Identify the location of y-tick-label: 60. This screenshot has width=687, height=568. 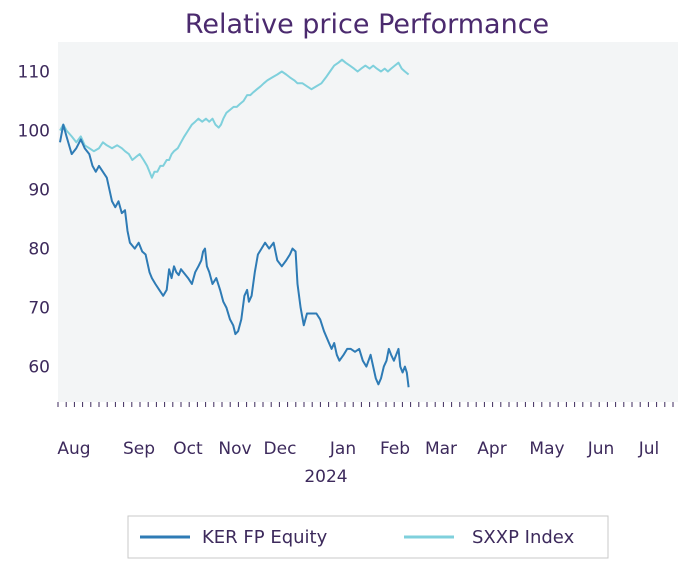
(39, 368).